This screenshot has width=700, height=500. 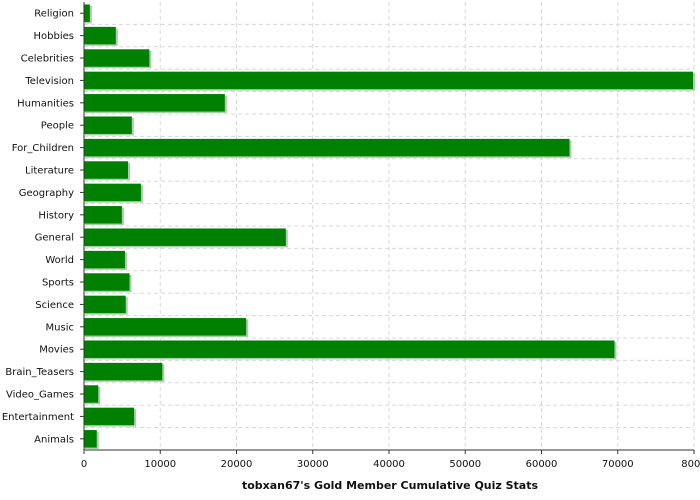 What do you see at coordinates (154, 103) in the screenshot?
I see `bar-humanities` at bounding box center [154, 103].